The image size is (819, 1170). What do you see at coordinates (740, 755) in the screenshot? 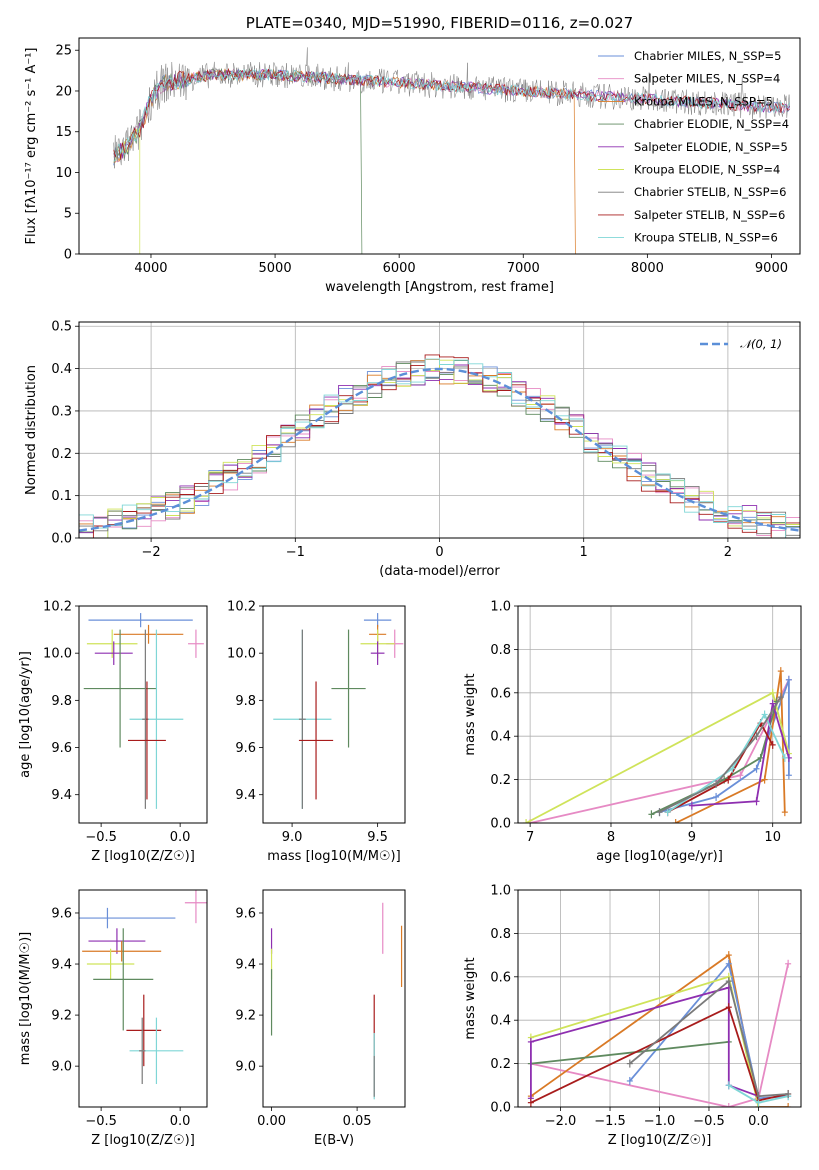
I see `mass-weight-line-salpeter_elodie` at bounding box center [740, 755].